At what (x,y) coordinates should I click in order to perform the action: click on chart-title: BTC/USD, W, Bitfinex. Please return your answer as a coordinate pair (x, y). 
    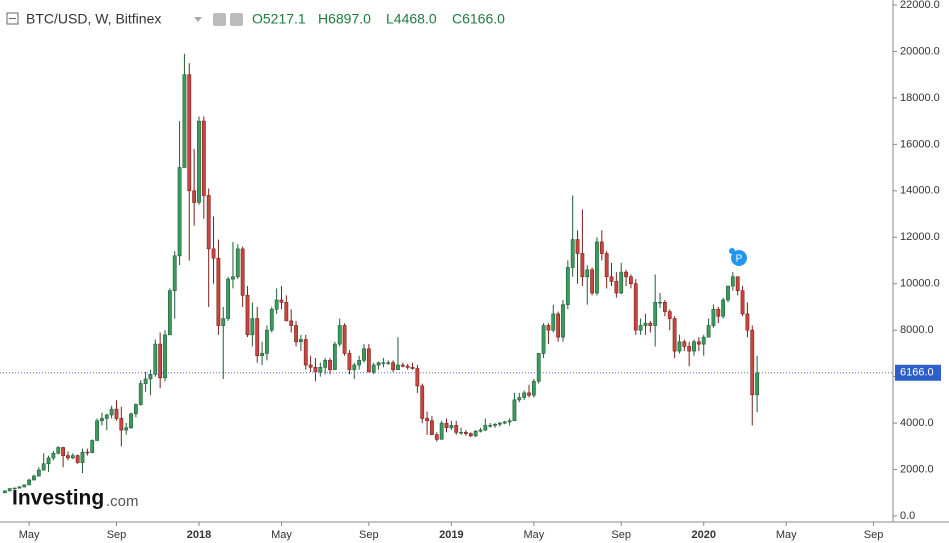
    Looking at the image, I should click on (93, 19).